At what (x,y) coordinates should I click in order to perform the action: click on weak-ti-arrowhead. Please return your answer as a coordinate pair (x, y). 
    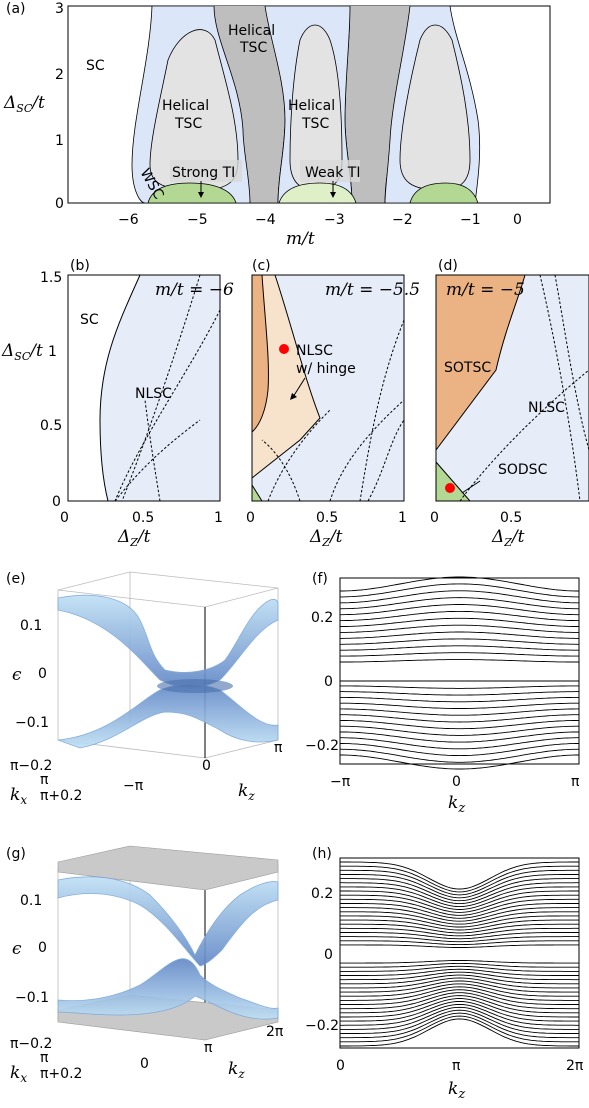
    Looking at the image, I should click on (333, 195).